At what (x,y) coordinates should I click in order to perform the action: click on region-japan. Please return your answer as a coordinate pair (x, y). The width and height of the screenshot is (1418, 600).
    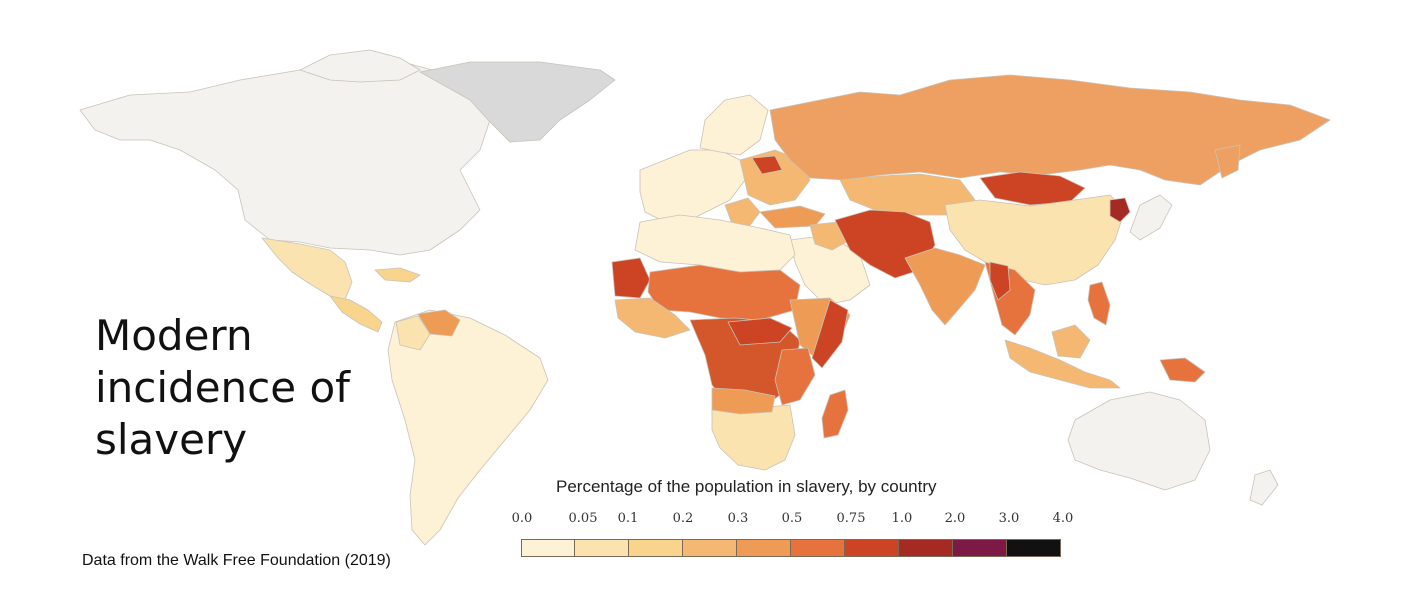
    Looking at the image, I should click on (1151, 217).